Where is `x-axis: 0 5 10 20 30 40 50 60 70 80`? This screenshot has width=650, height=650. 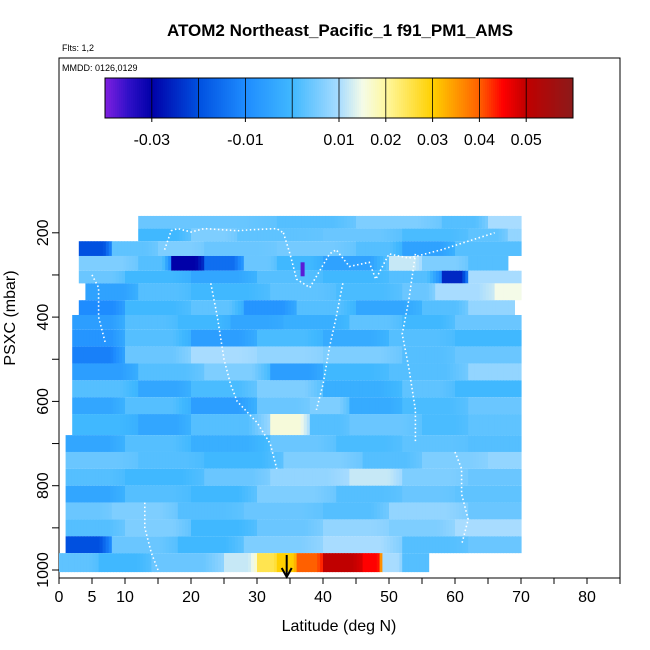
x-axis: 0 5 10 20 30 40 50 60 70 80 is located at coordinates (338, 592).